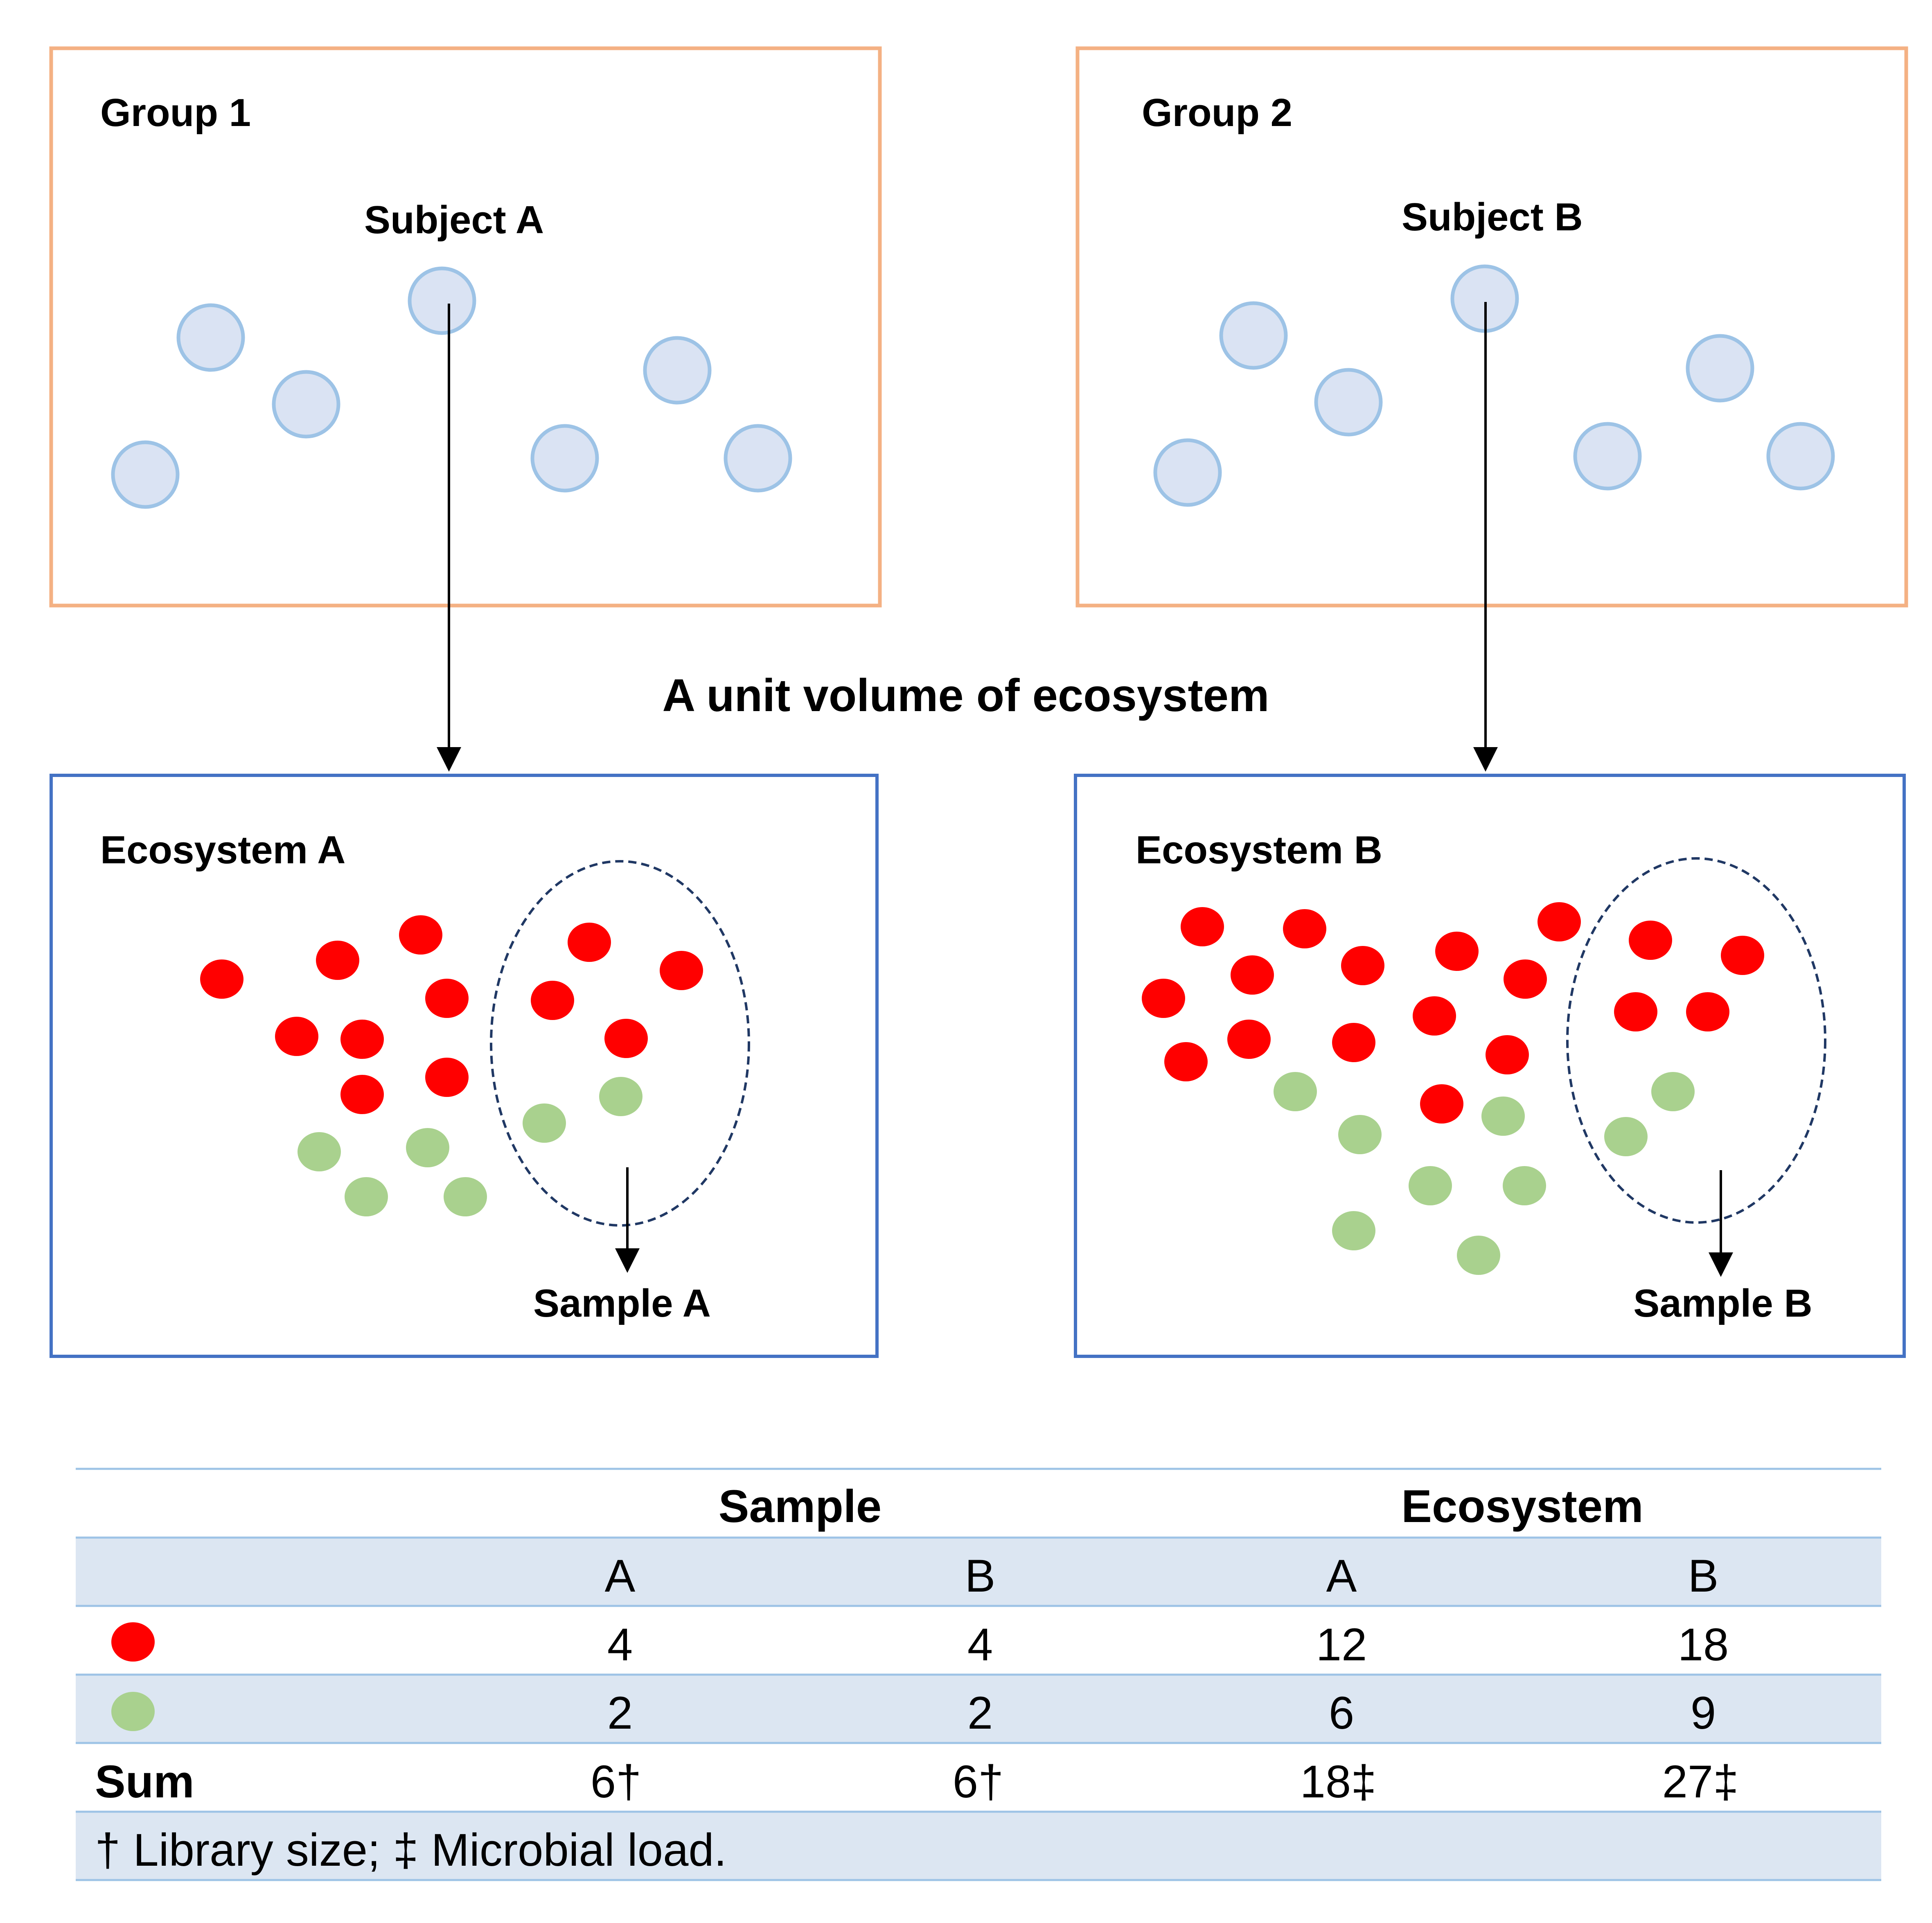 This screenshot has height=1923, width=1932. What do you see at coordinates (133, 1711) in the screenshot?
I see `green-dot-marker` at bounding box center [133, 1711].